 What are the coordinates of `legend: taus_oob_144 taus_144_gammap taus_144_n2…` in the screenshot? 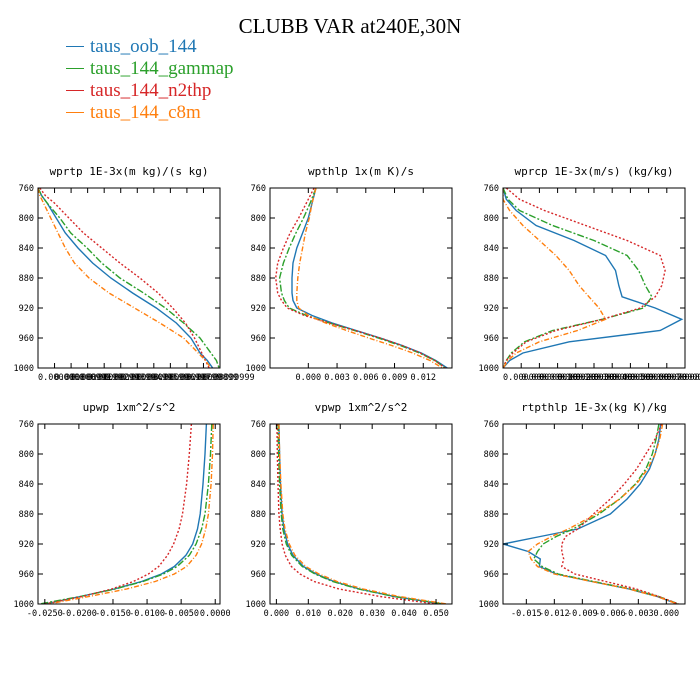 It's located at (150, 80).